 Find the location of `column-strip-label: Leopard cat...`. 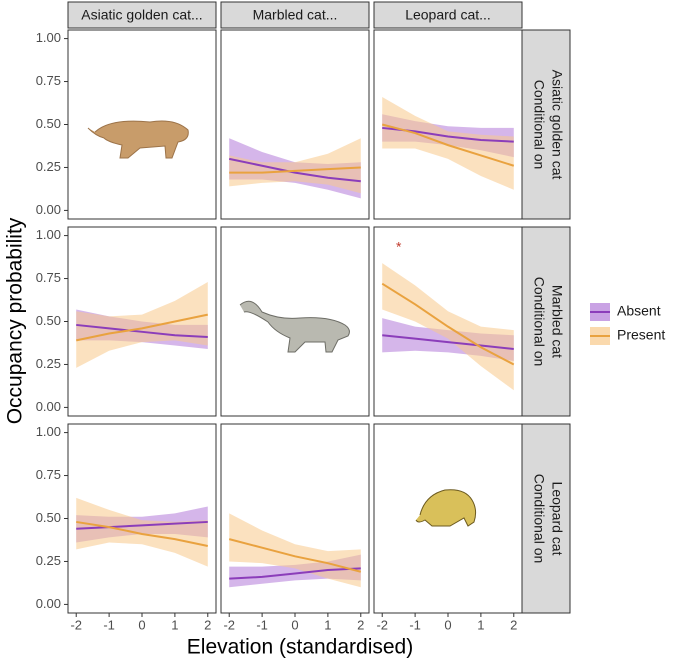

column-strip-label: Leopard cat... is located at coordinates (448, 15).